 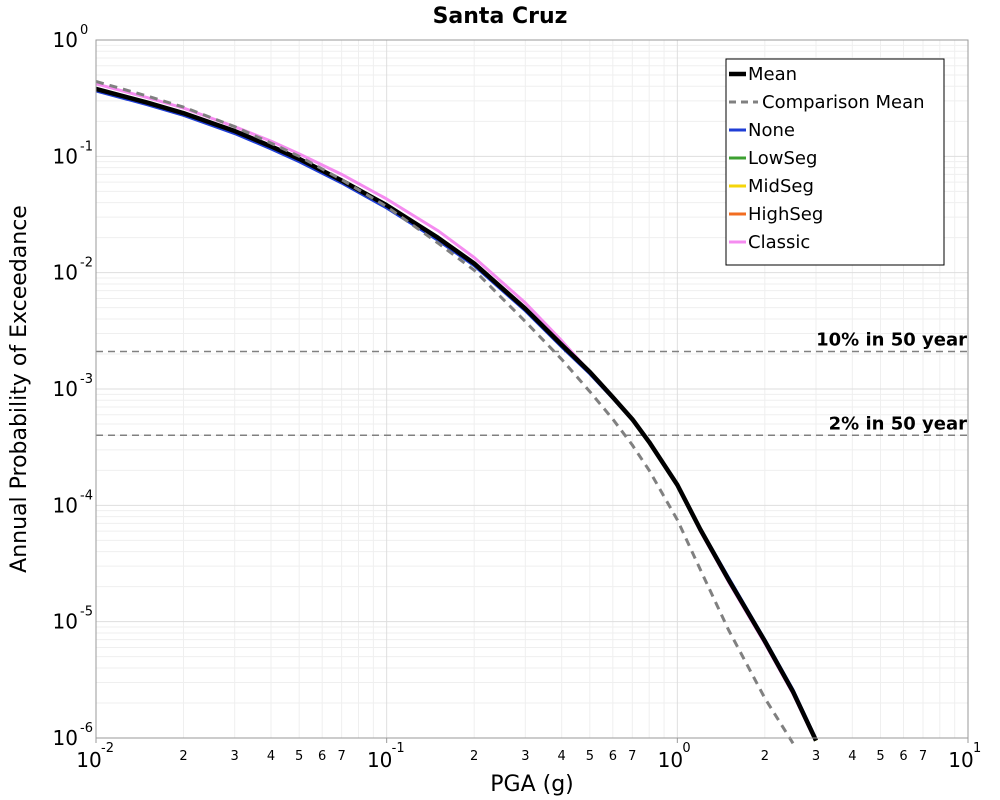 I want to click on x-axis-ticks: 10 -2 10 -1 10 0 10 12 3 4 5 6 7 2 3 4 5 6 7 2 3 4 5 6 7, so click(x=528, y=755).